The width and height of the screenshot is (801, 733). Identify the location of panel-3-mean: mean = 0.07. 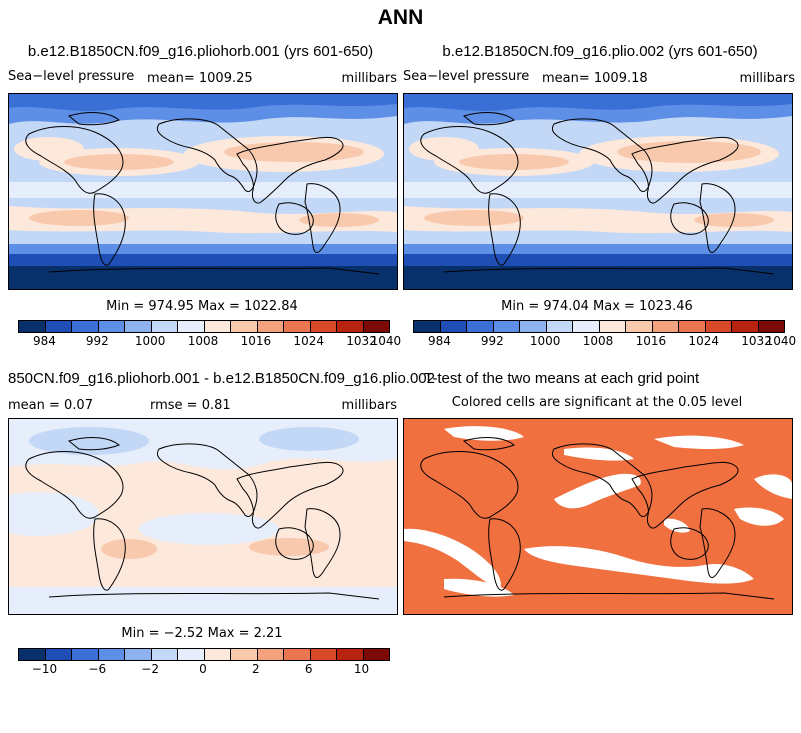
(50, 405).